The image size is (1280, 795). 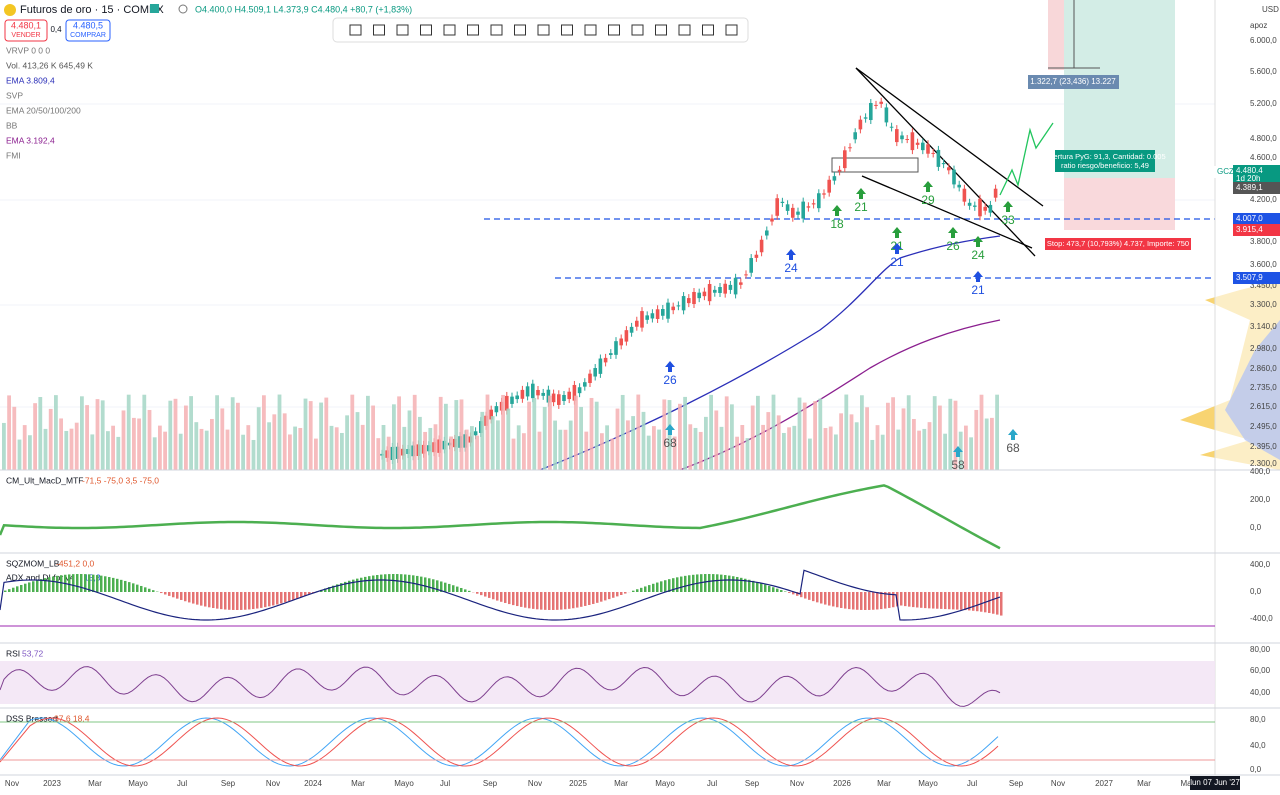 What do you see at coordinates (540, 30) in the screenshot?
I see `drawing-toolbar` at bounding box center [540, 30].